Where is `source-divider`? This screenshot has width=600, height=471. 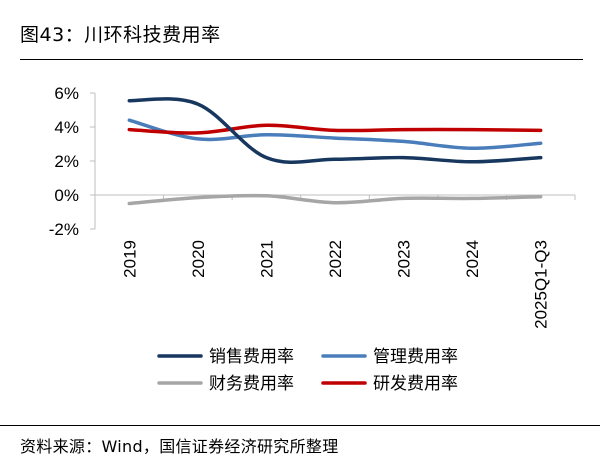
source-divider is located at coordinates (300, 425).